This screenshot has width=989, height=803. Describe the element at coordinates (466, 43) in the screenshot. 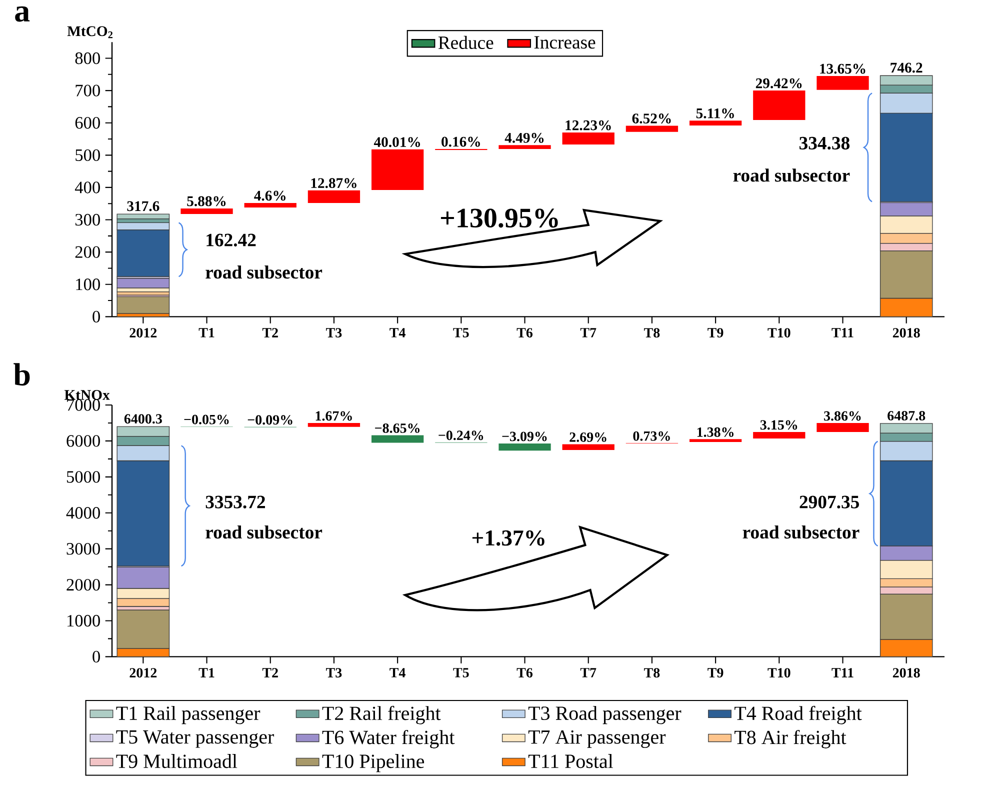

I see `legend-label: Reduce` at that location.